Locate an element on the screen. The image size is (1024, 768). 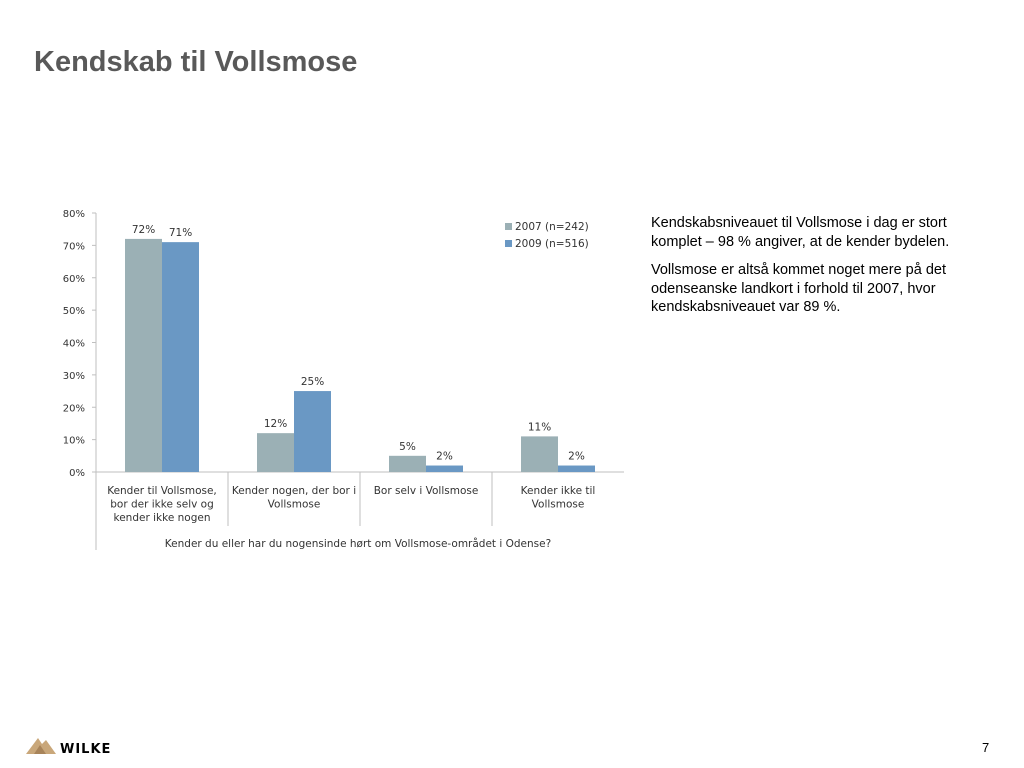
y-tick-label: 70% is located at coordinates (74, 246).